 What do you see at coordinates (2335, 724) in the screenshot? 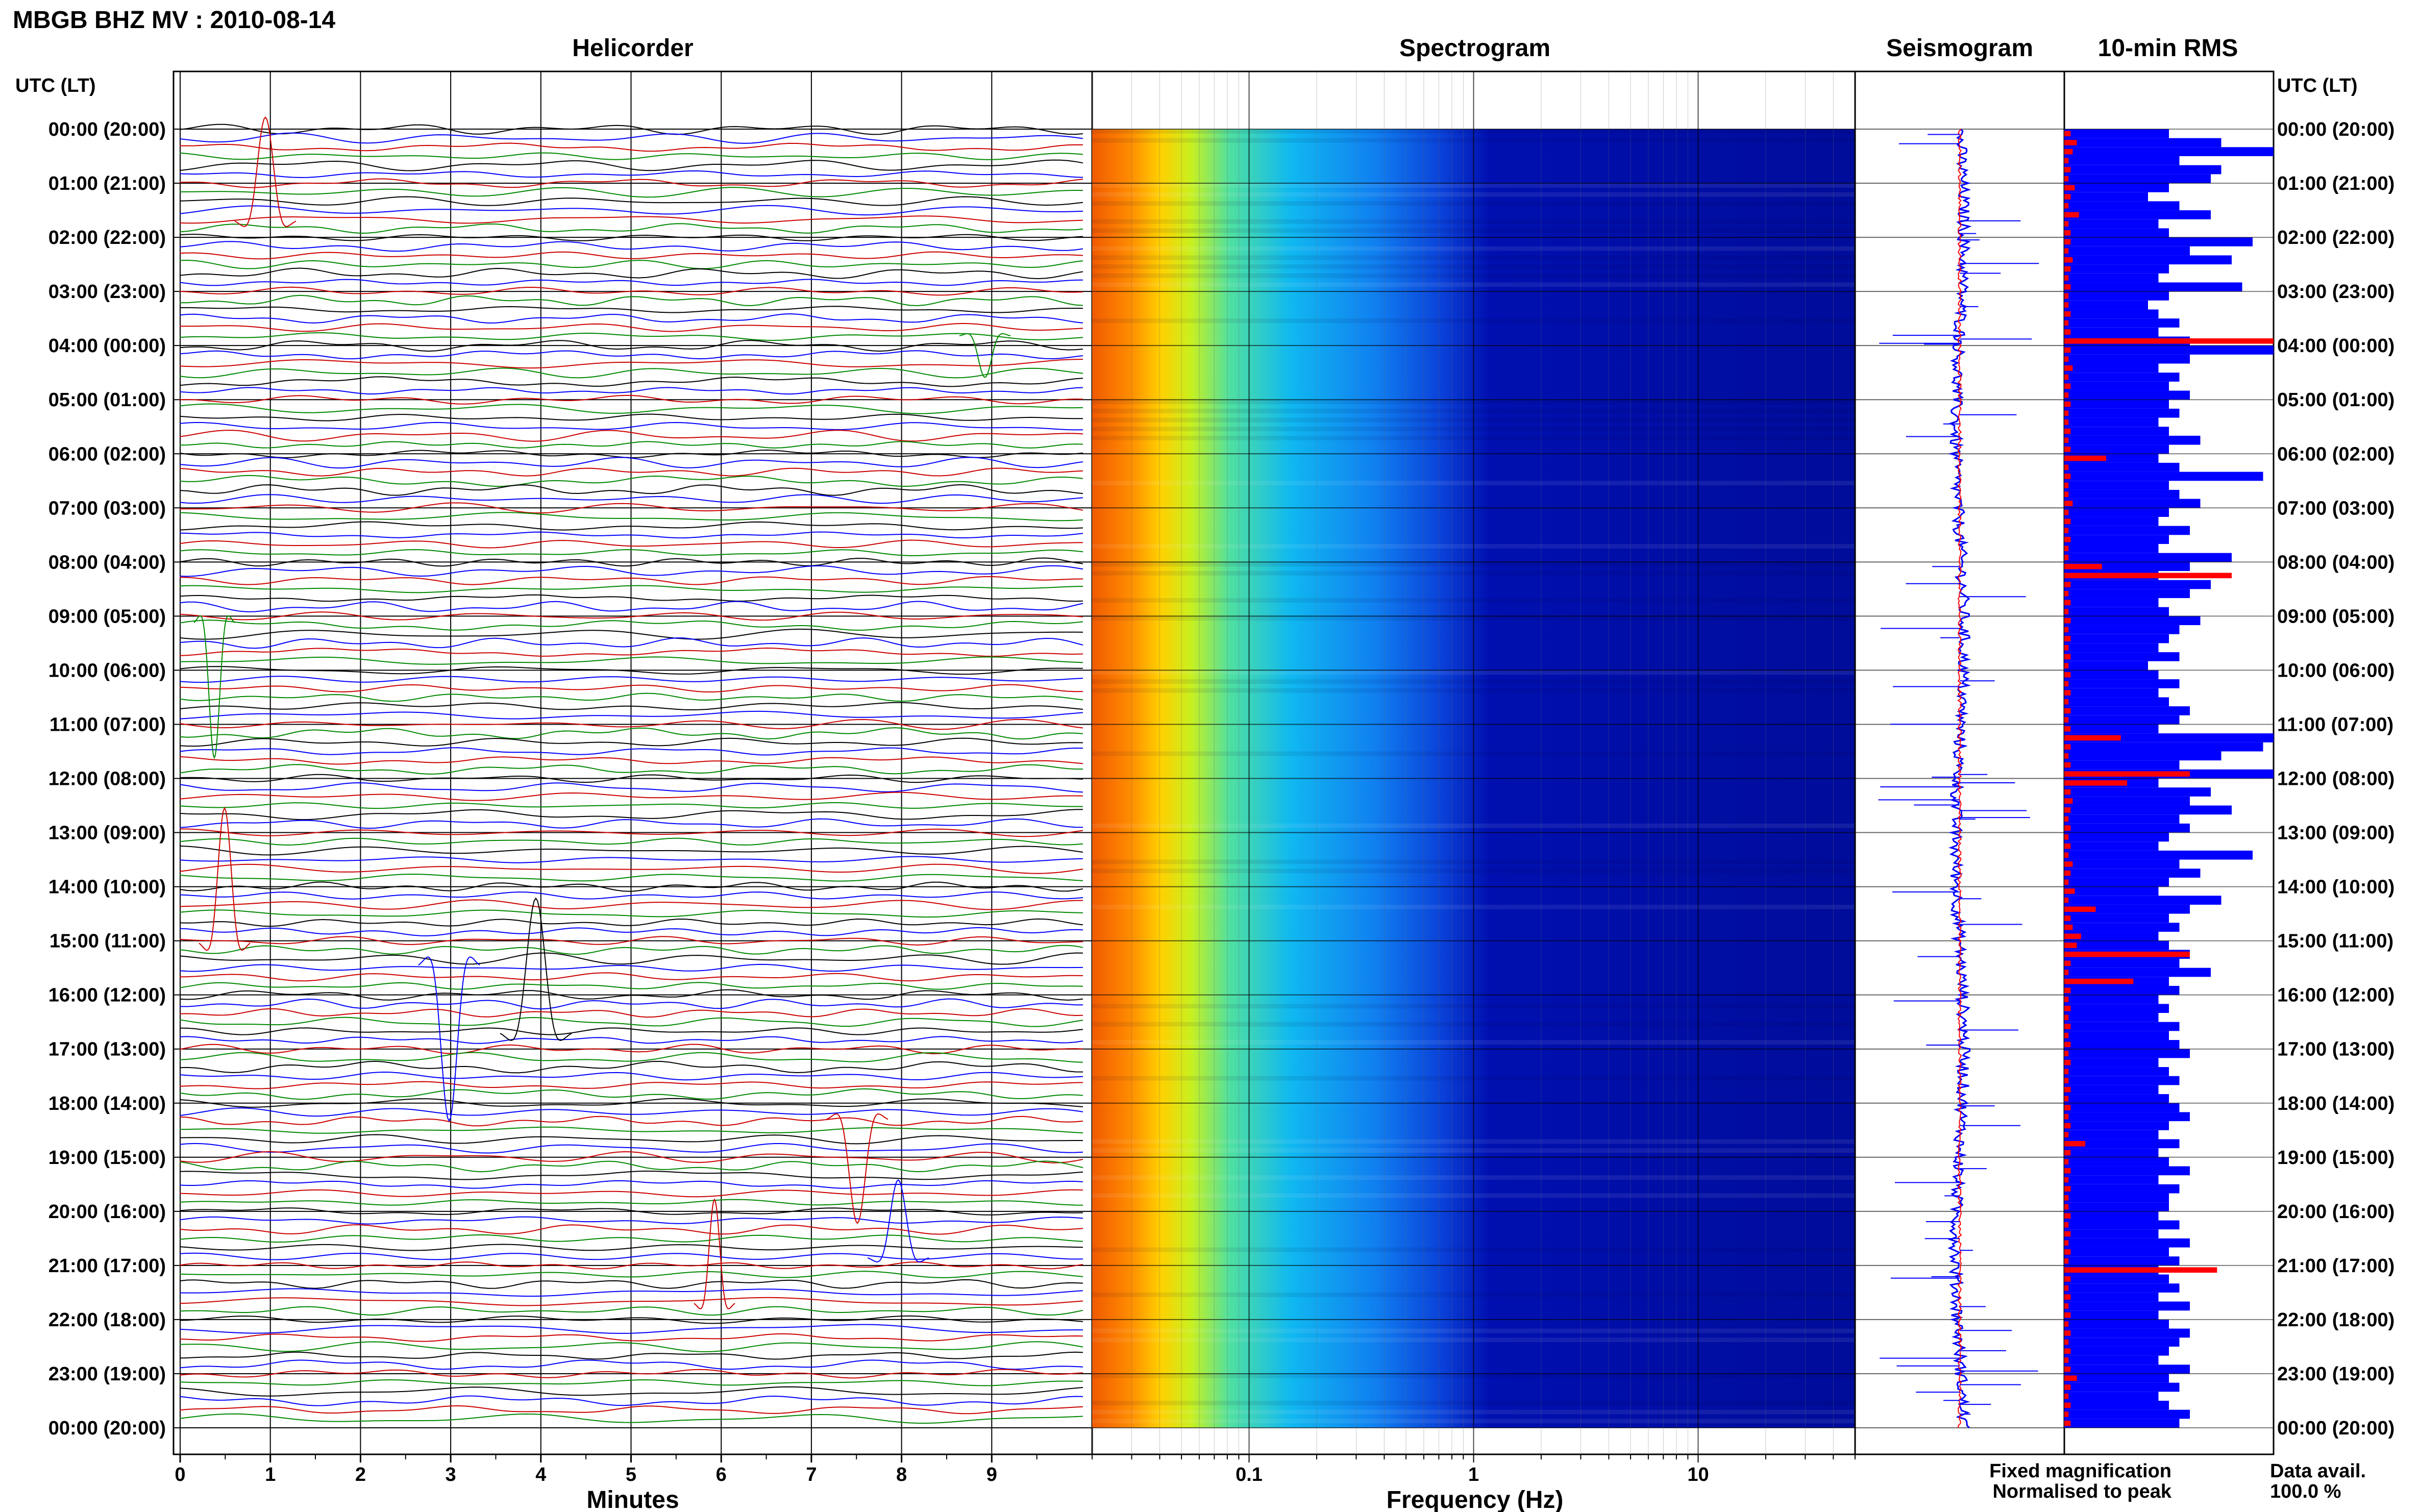
I see `time-label-right: 11:00 (07:00)` at bounding box center [2335, 724].